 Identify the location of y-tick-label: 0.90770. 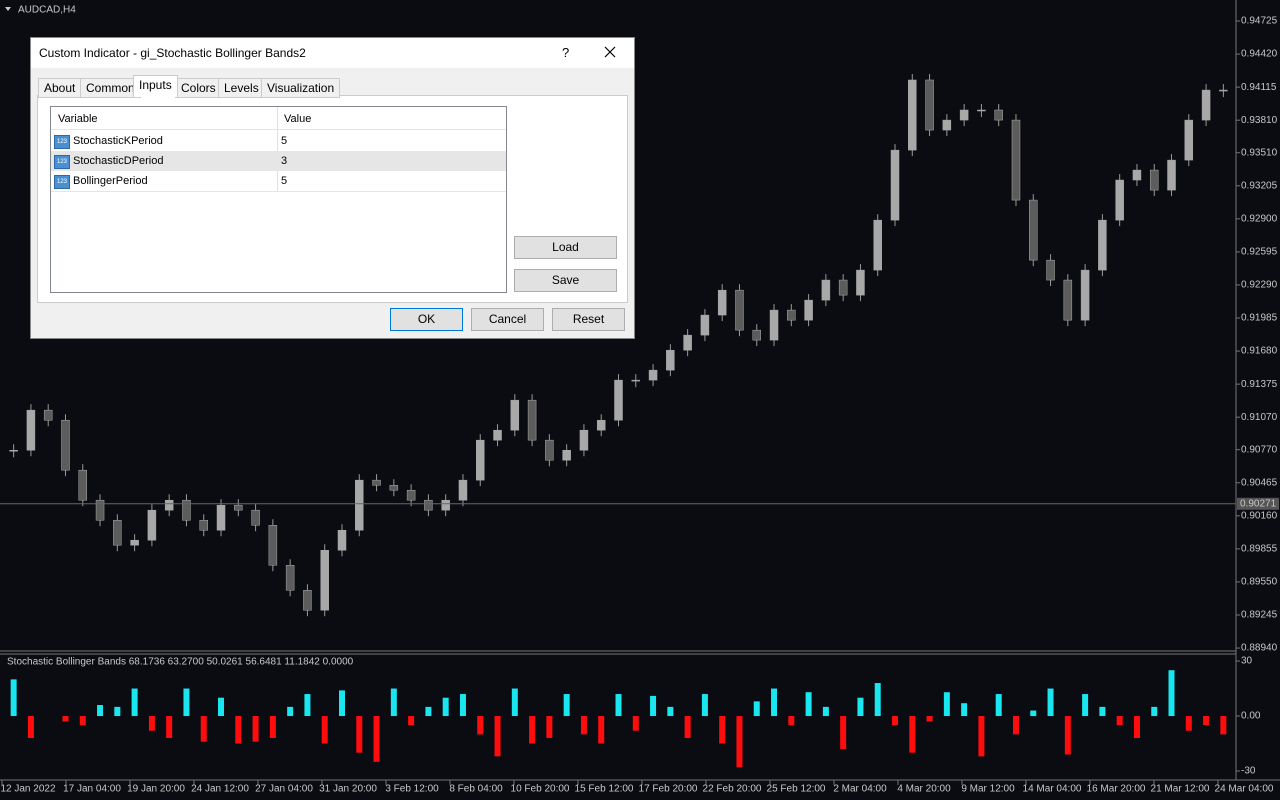
(1259, 449).